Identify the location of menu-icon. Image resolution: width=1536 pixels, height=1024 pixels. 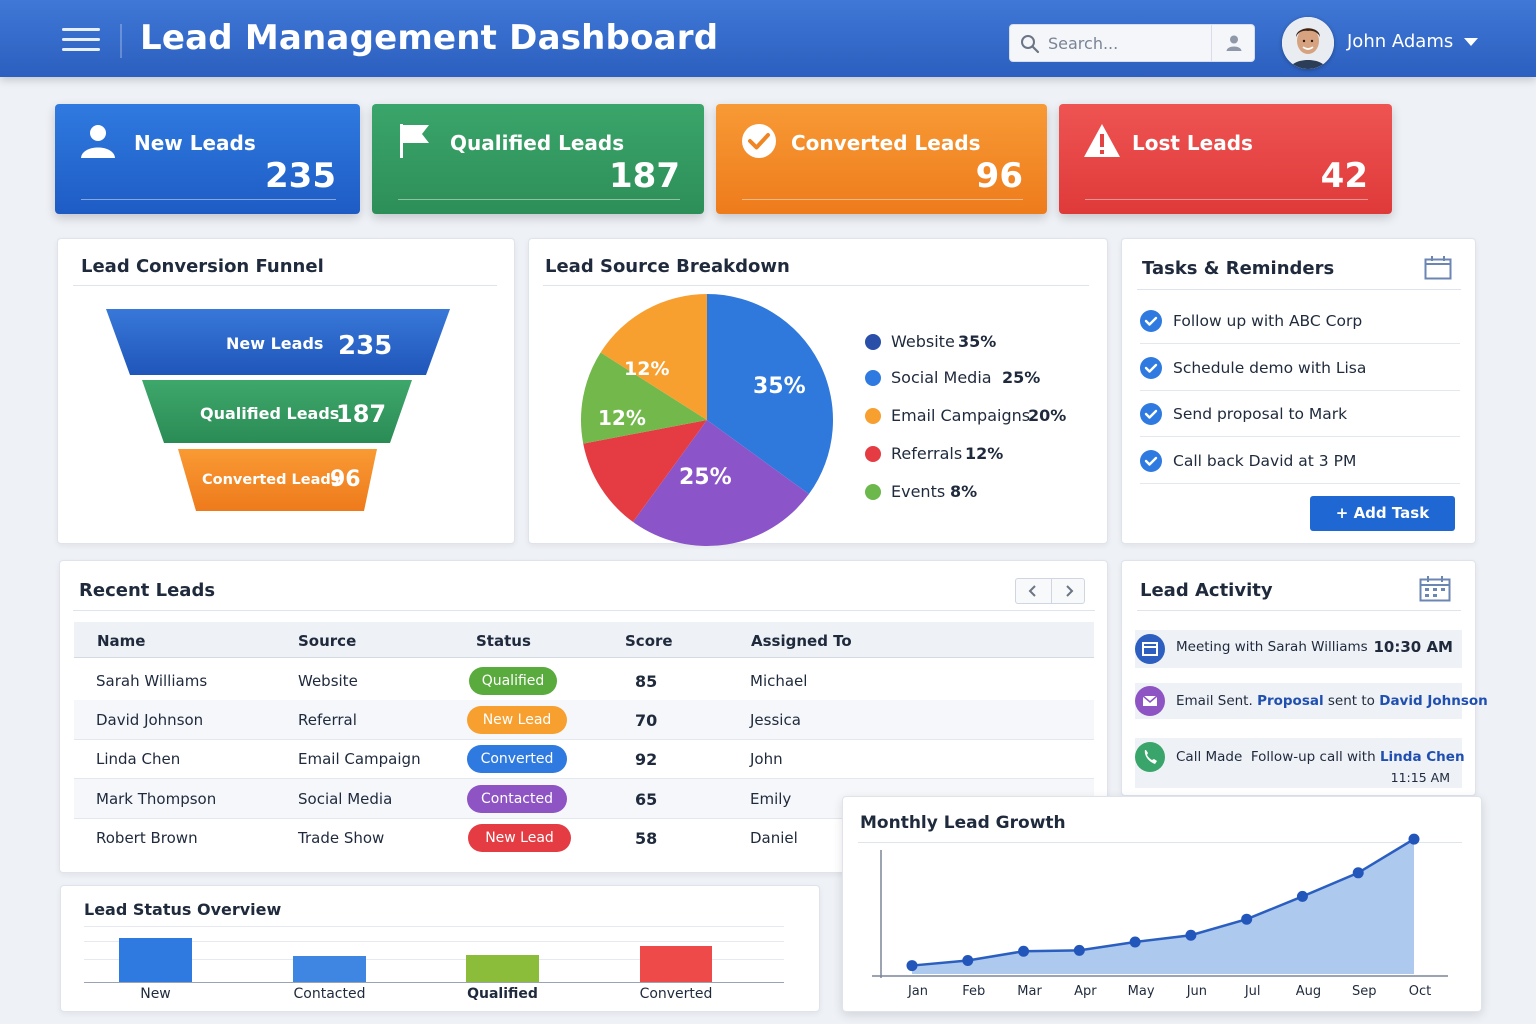
(81, 40).